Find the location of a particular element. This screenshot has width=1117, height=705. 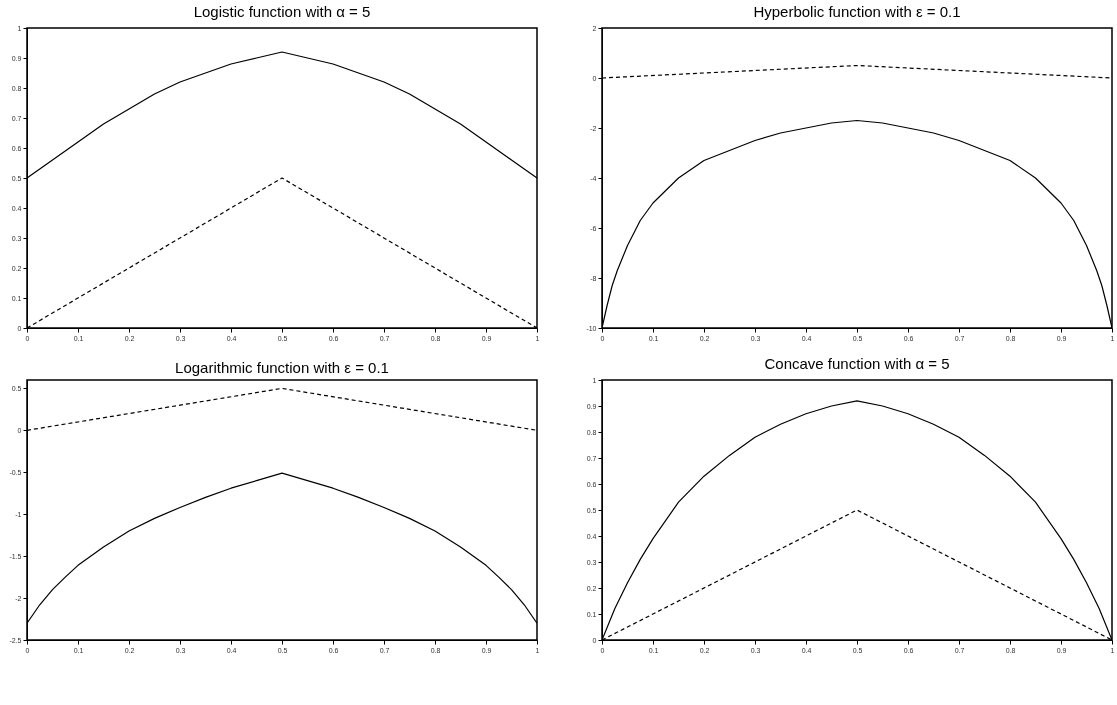

chart-title: Logarithmic function with ε = 0.1 is located at coordinates (282, 367).